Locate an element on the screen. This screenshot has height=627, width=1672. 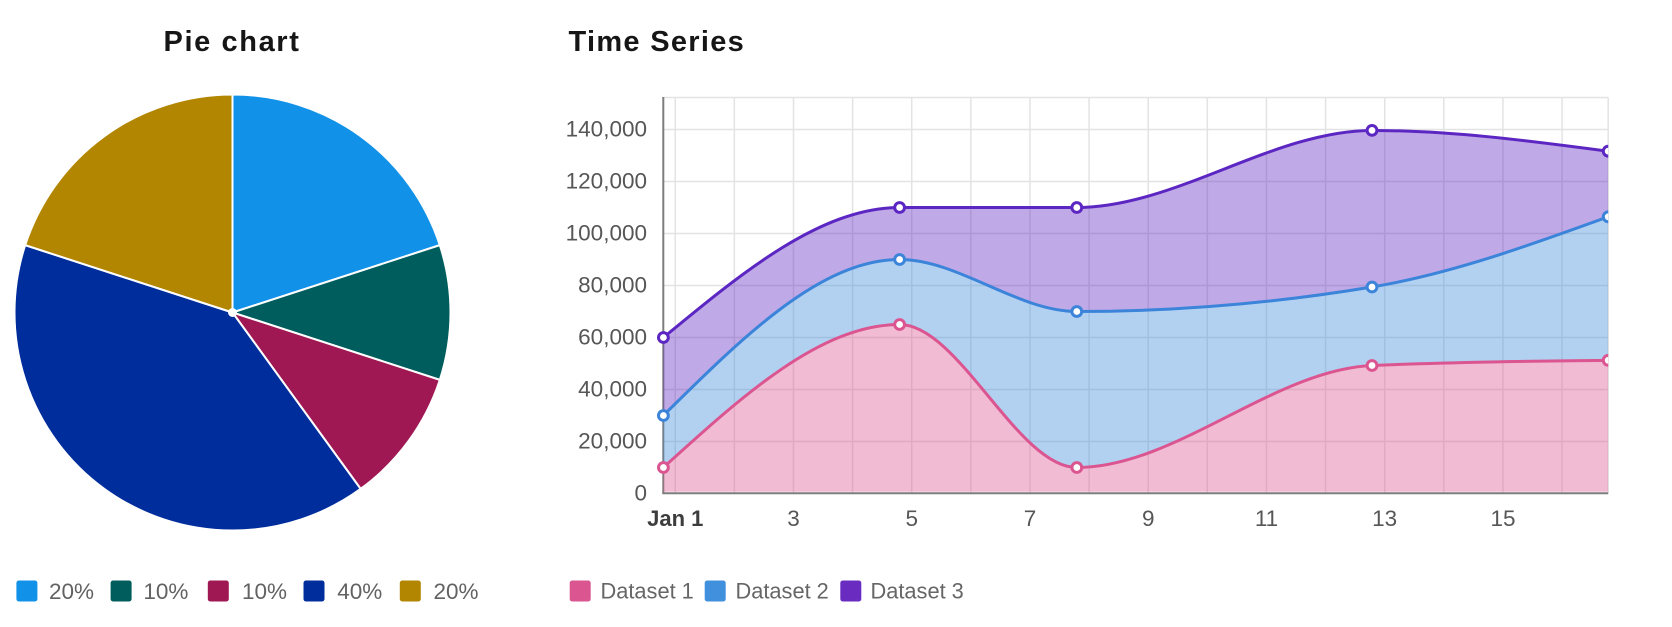
svg-text: 5 is located at coordinates (911, 518).